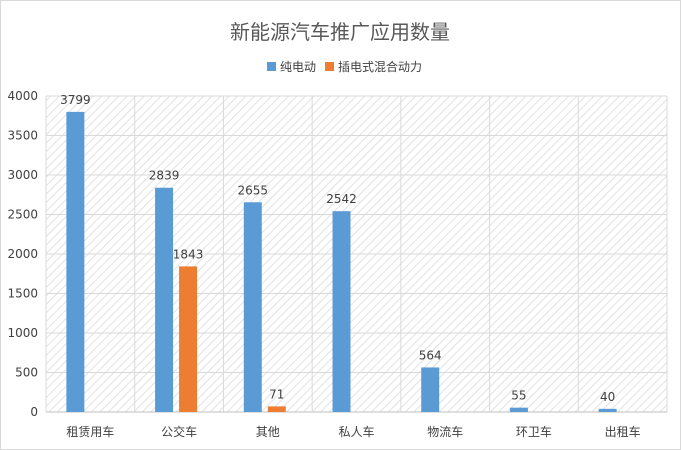 This screenshot has height=450, width=681. I want to click on y-tick-label: 3500, so click(22, 136).